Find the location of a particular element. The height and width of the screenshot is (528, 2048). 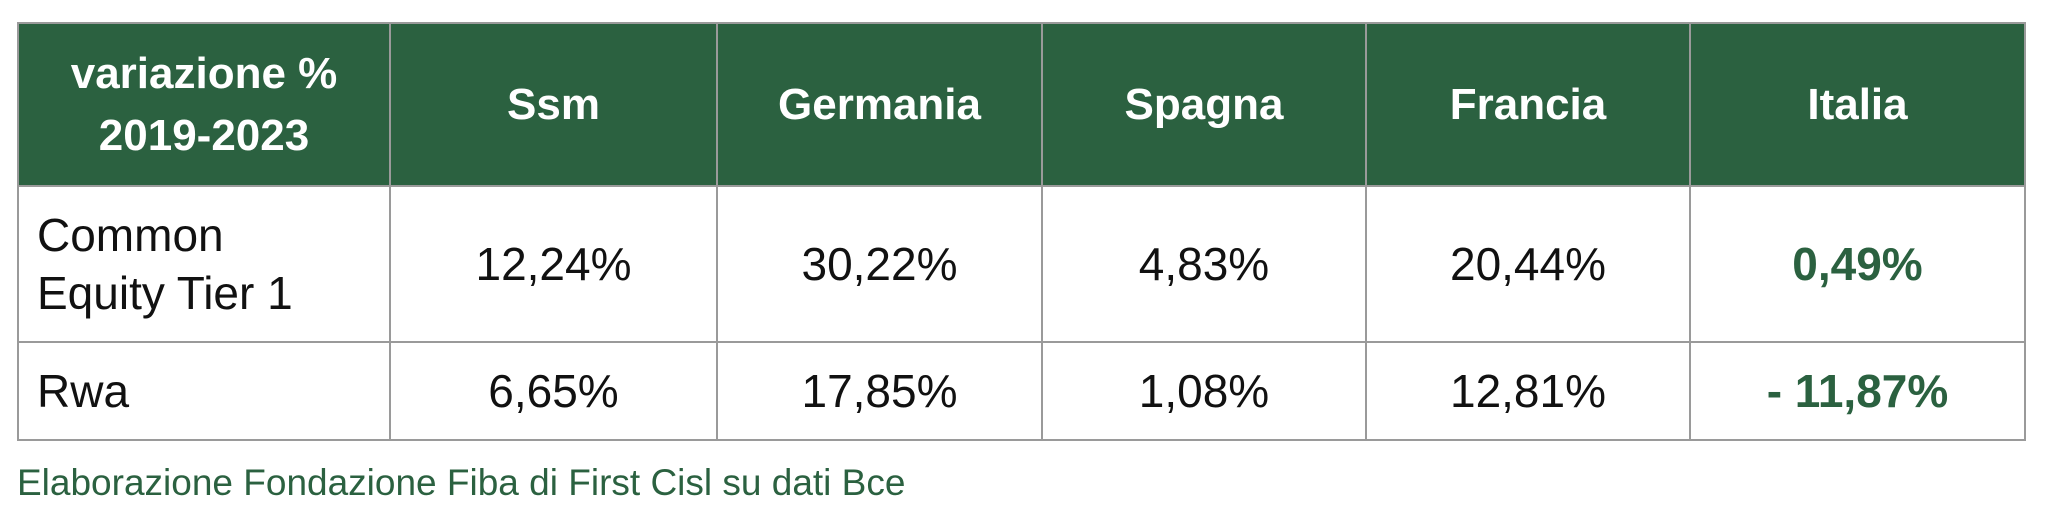

value-cell: 12,24% is located at coordinates (553, 264).